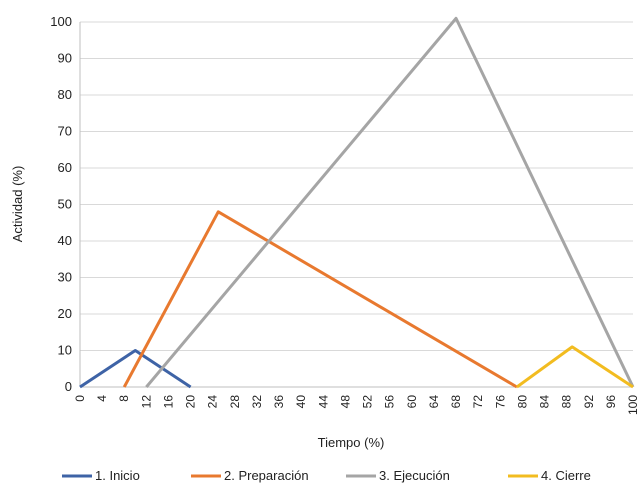 The image size is (639, 491). What do you see at coordinates (80, 398) in the screenshot?
I see `x-tick-label: 0` at bounding box center [80, 398].